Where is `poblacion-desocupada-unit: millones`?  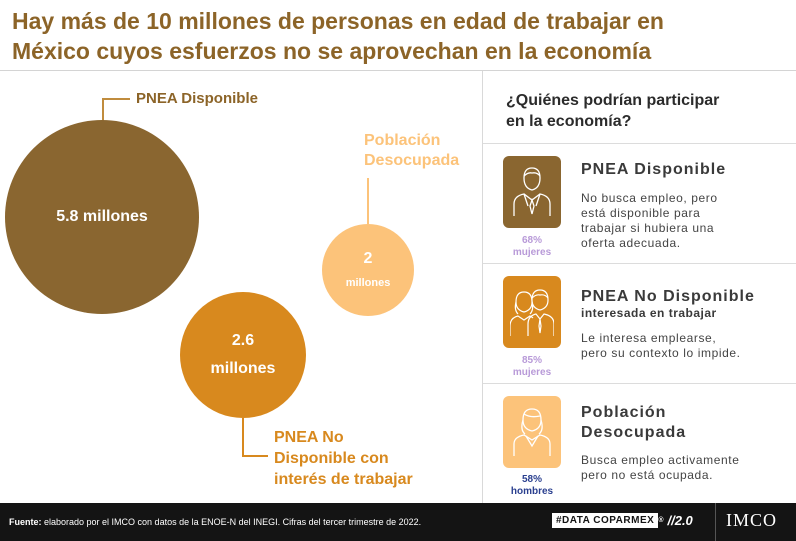
poblacion-desocupada-unit: millones is located at coordinates (368, 283).